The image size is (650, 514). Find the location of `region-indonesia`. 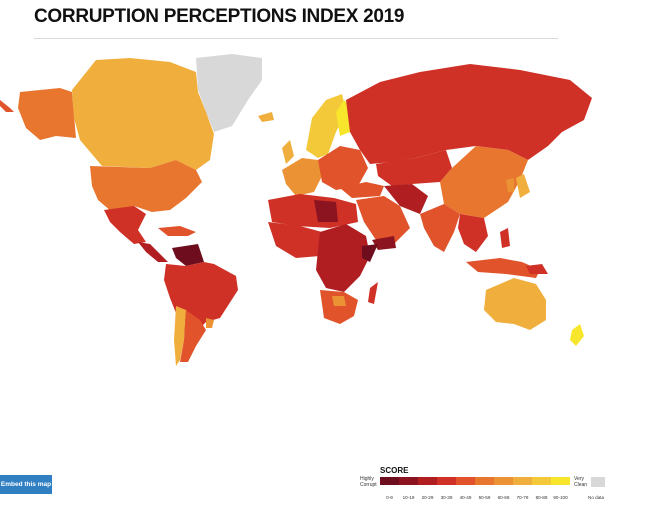

region-indonesia is located at coordinates (503, 268).